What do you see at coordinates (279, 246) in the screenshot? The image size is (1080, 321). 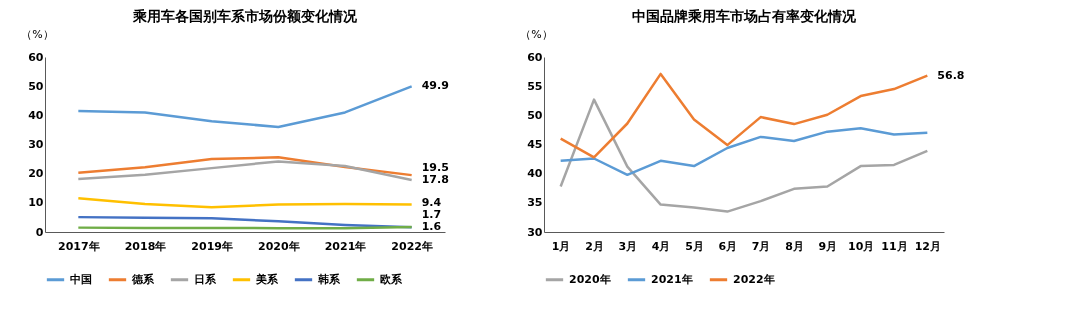 I see `x-tick-label: 2020年` at bounding box center [279, 246].